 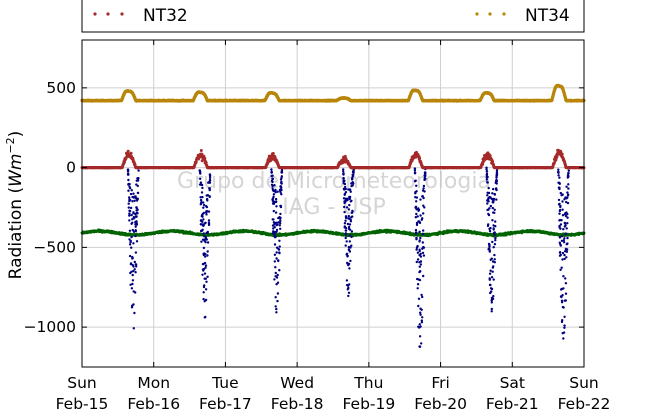 What do you see at coordinates (477, 14) in the screenshot?
I see `legend-marker-nt34` at bounding box center [477, 14].